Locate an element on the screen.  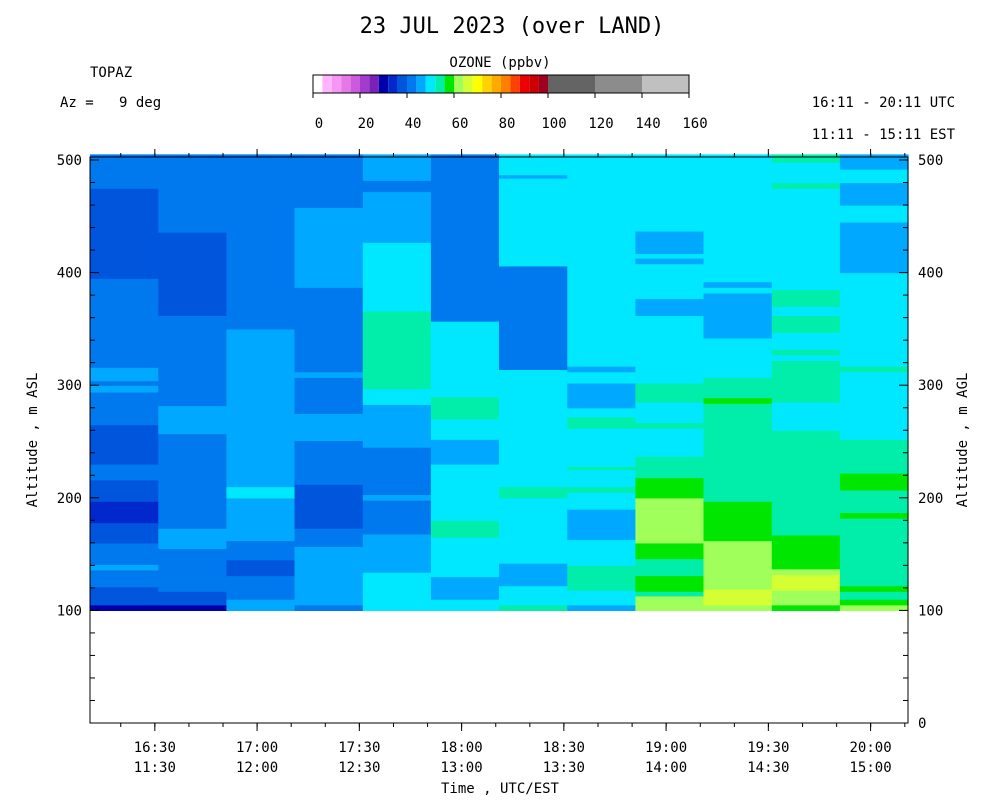
x-tick-label-est: 14:00 is located at coordinates (666, 768).